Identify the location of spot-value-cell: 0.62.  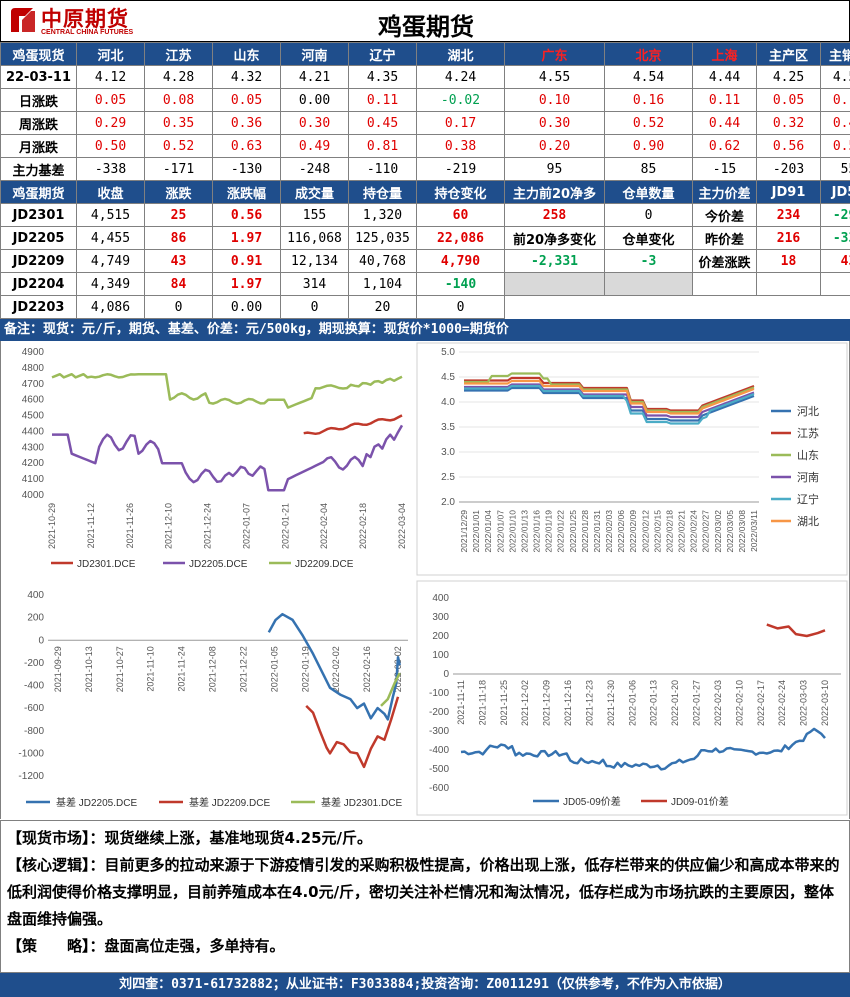
(724, 146).